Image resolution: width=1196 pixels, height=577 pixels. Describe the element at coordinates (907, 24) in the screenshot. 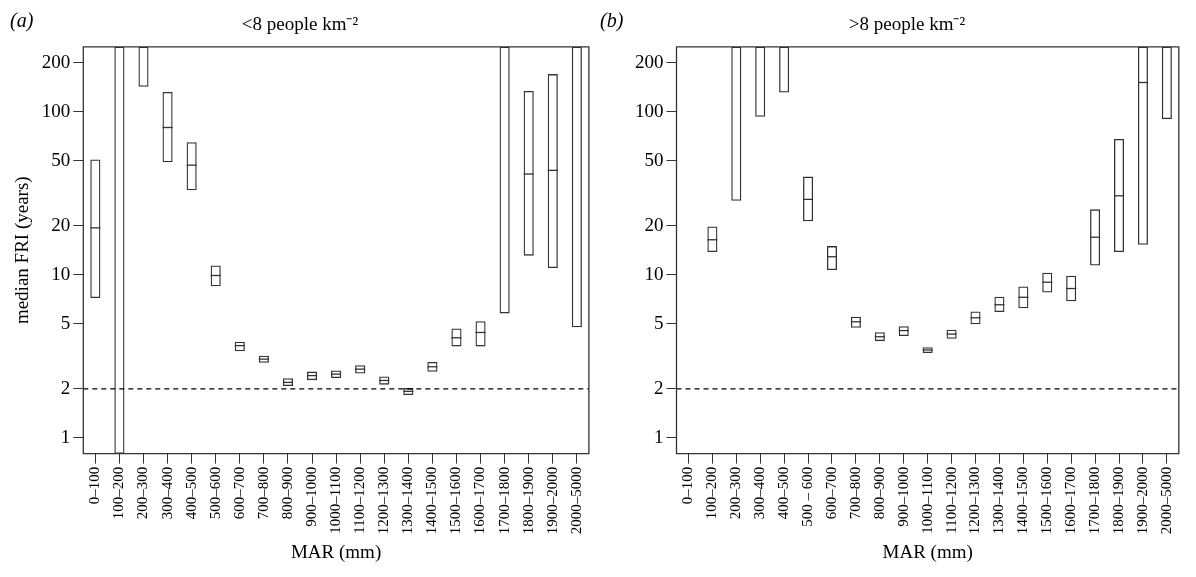

I see `chart-title: >8 people km⁻²` at that location.